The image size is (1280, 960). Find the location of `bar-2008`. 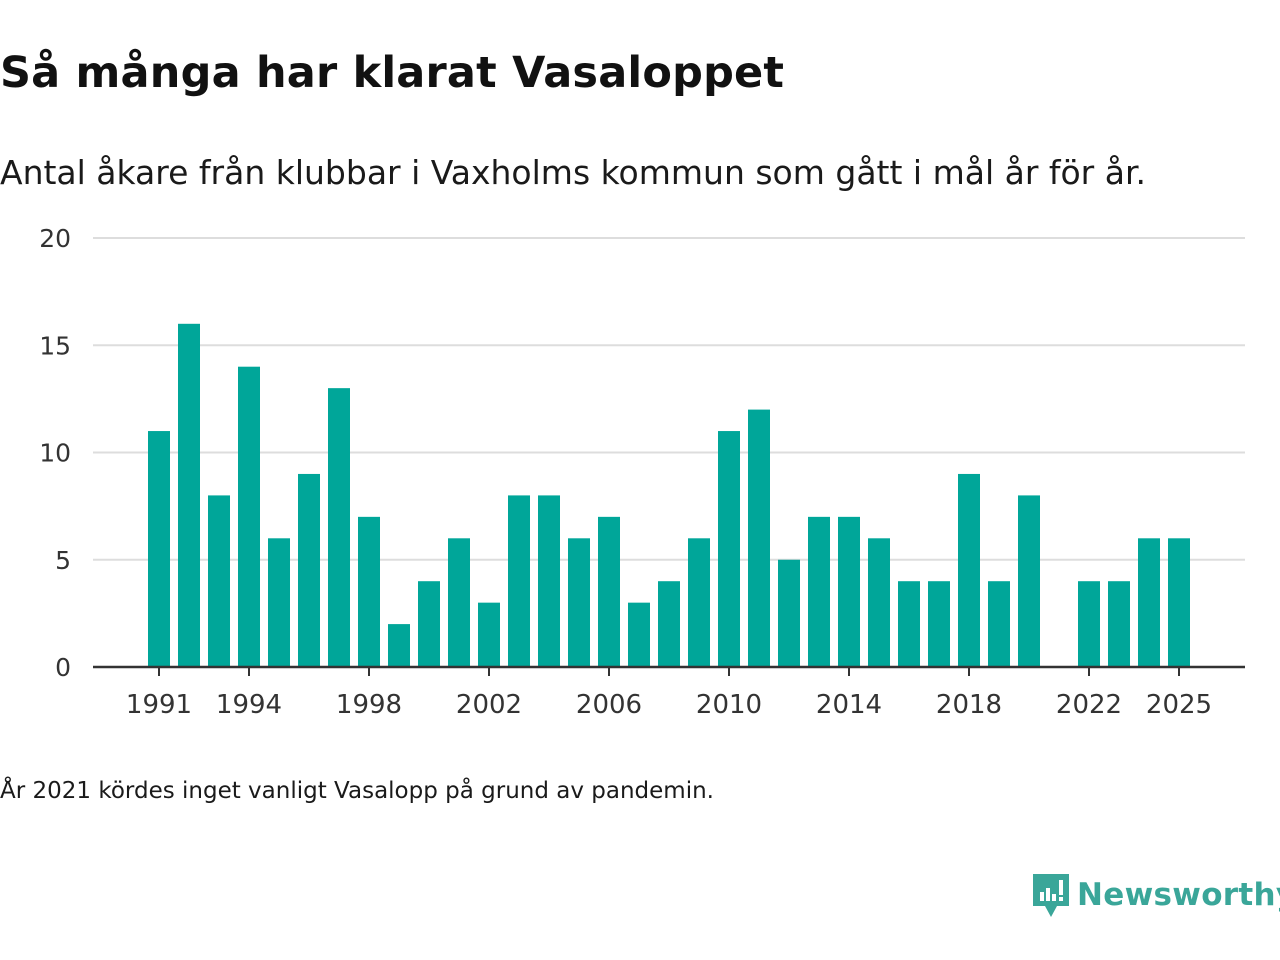

bar-2008 is located at coordinates (669, 624).